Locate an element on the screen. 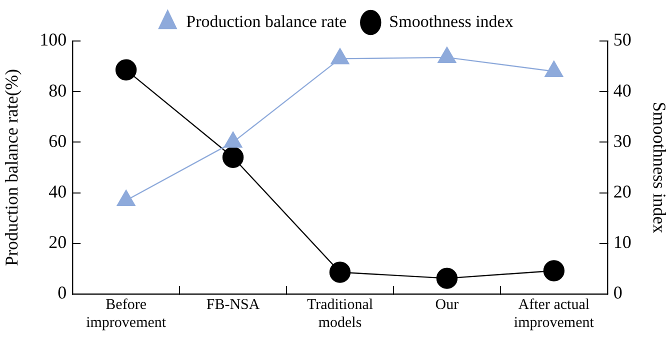  y2-tick-label: 30 is located at coordinates (622, 140).